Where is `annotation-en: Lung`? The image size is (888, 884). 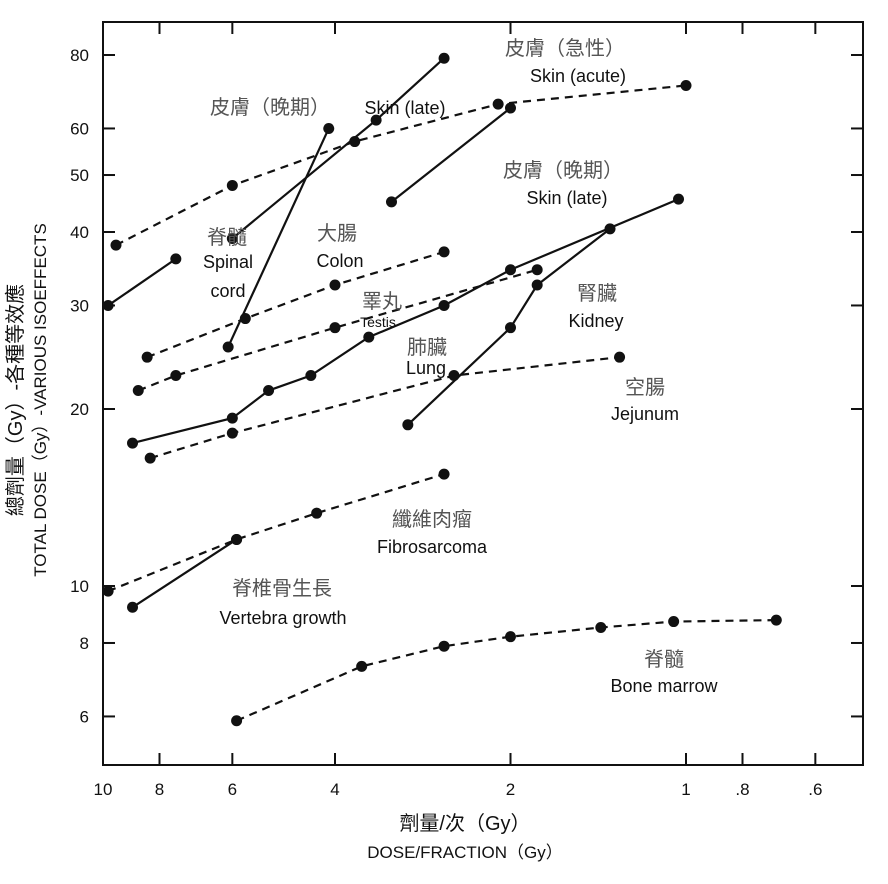 annotation-en: Lung is located at coordinates (426, 368).